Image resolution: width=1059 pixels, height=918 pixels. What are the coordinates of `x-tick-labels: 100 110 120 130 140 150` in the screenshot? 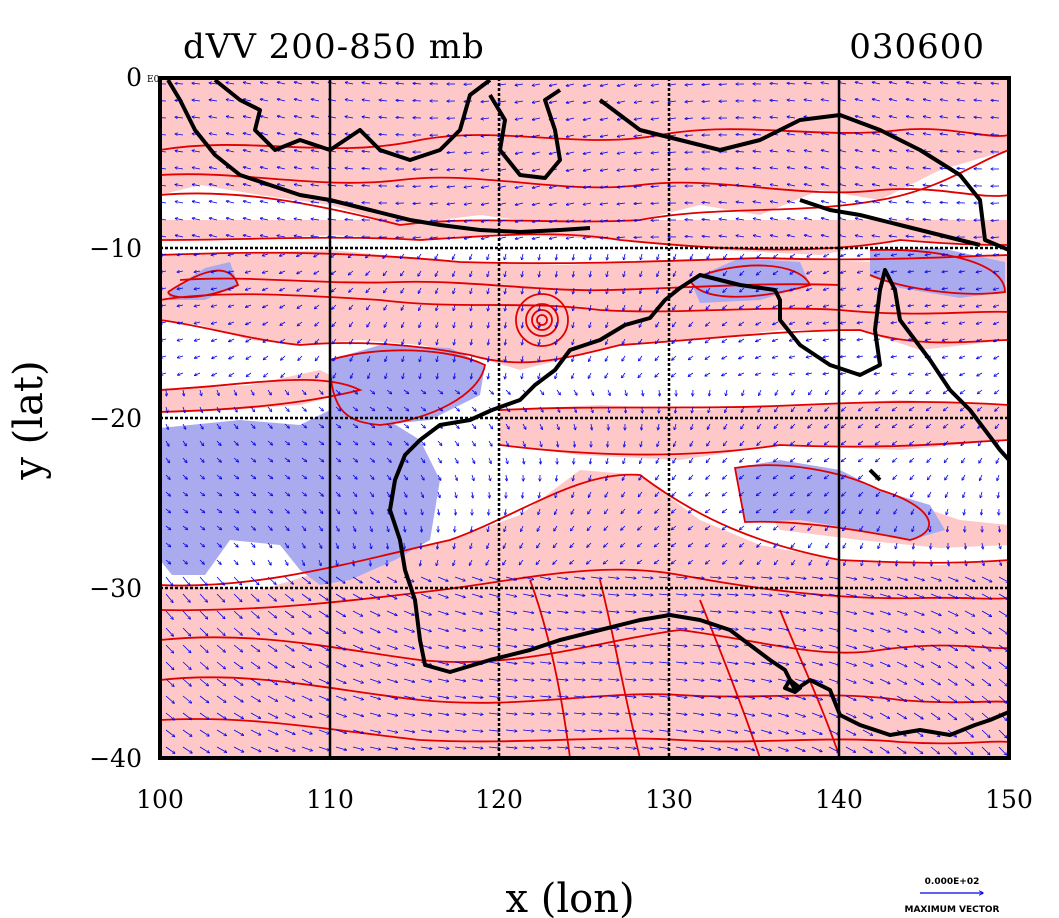 It's located at (584, 799).